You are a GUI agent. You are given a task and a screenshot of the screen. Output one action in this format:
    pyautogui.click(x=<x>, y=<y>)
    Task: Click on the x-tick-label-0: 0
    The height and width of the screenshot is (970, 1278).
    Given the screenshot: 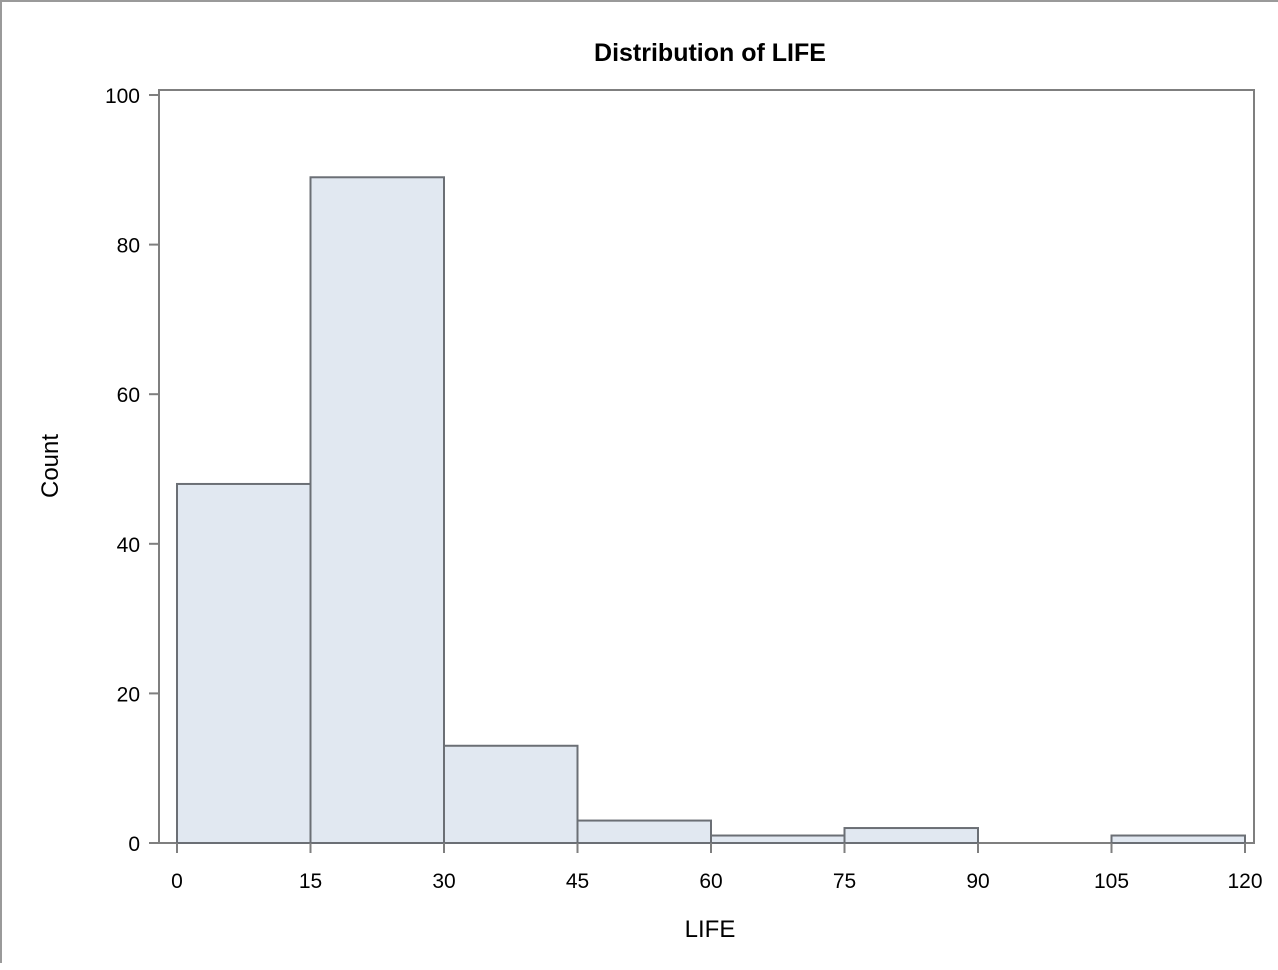 What is the action you would take?
    pyautogui.click(x=177, y=881)
    